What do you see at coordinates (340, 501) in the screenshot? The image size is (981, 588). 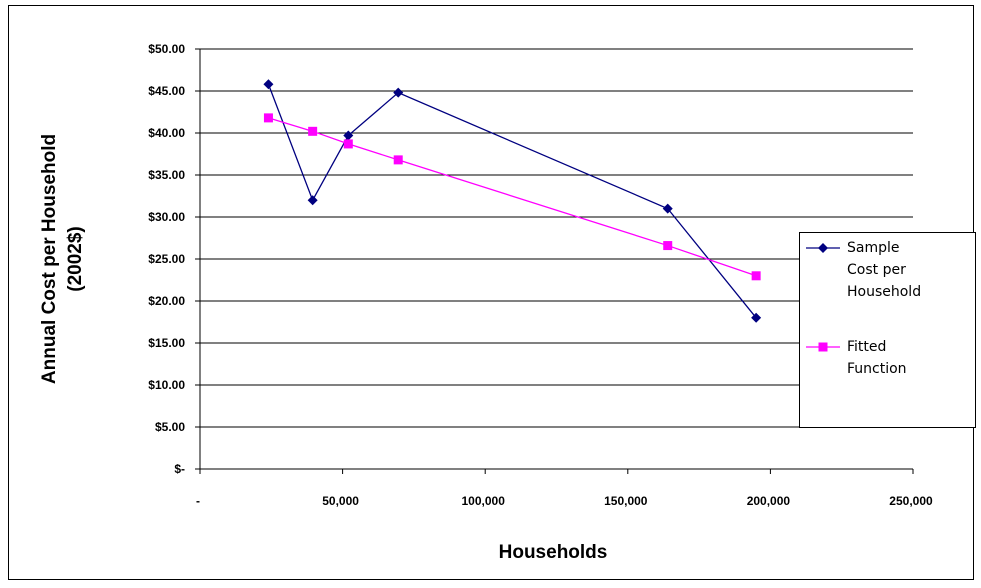 I see `x-tick-label: 50,000` at bounding box center [340, 501].